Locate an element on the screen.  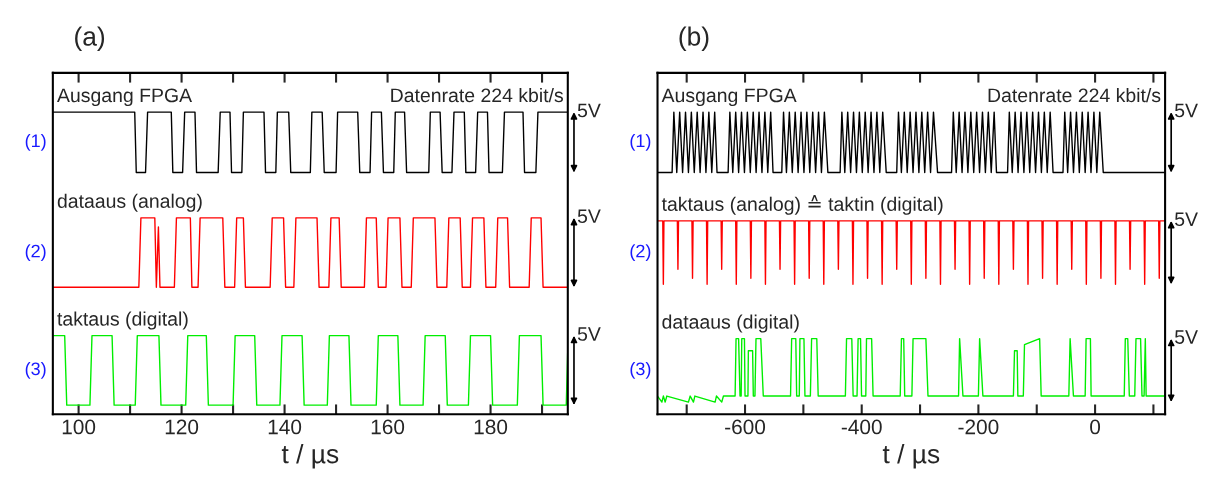
series-label: dataaus (digital) is located at coordinates (730, 323).